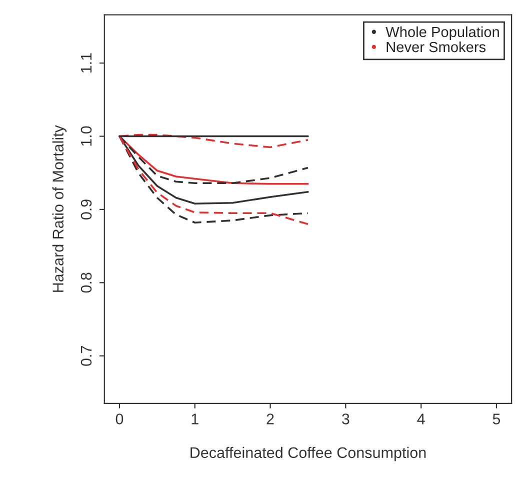  I want to click on y-tick-label: 0.7, so click(86, 356).